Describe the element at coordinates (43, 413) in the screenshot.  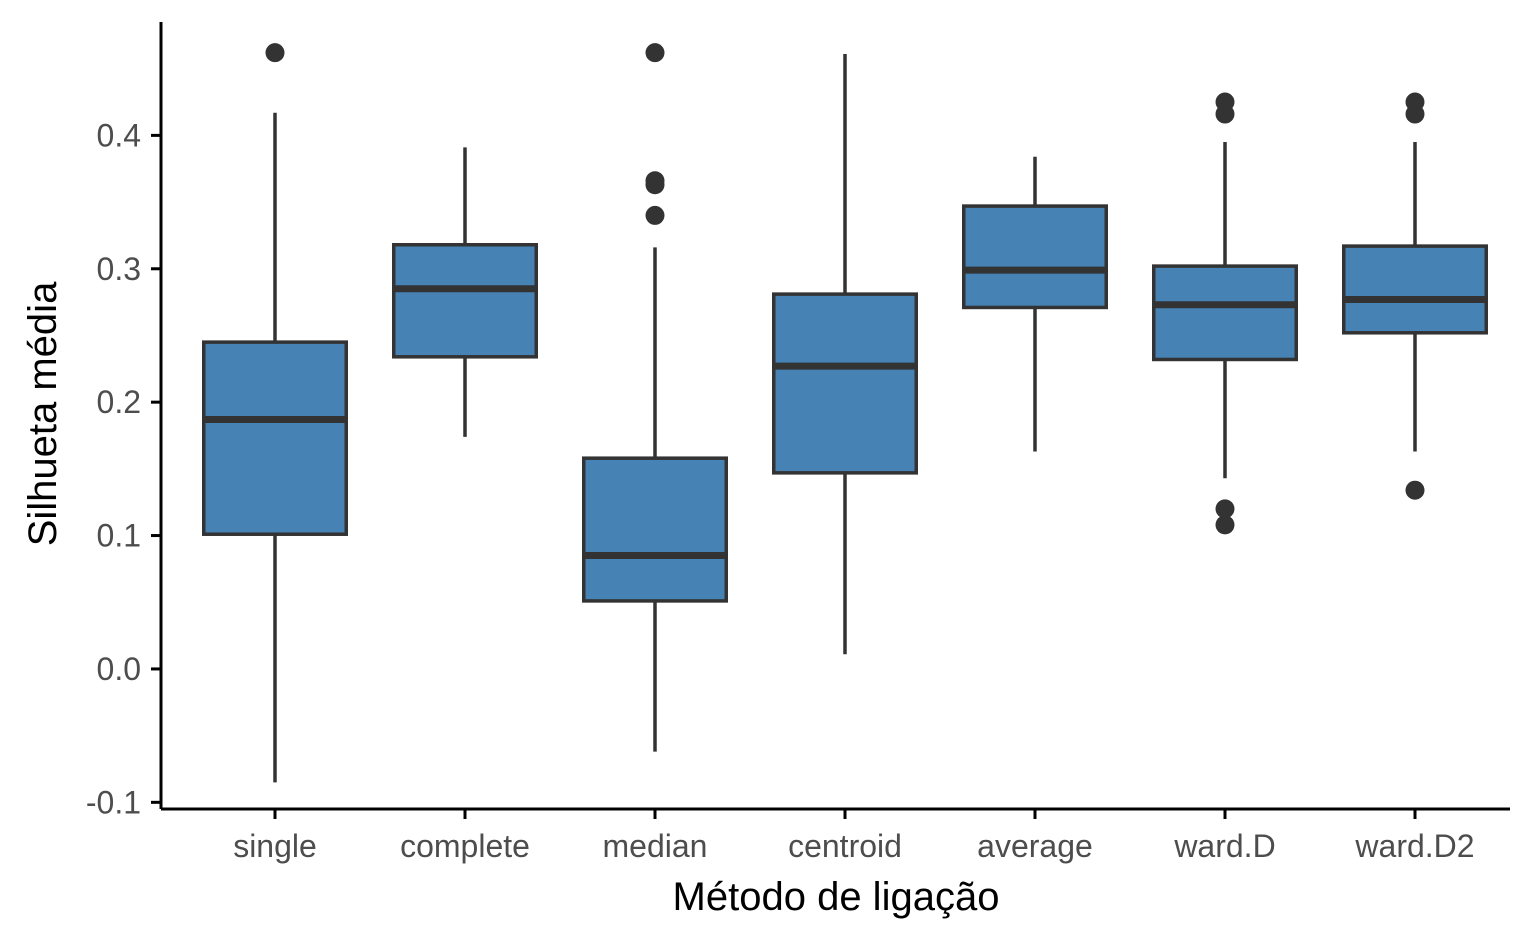
I see `y-axis-title: Silhueta média` at that location.